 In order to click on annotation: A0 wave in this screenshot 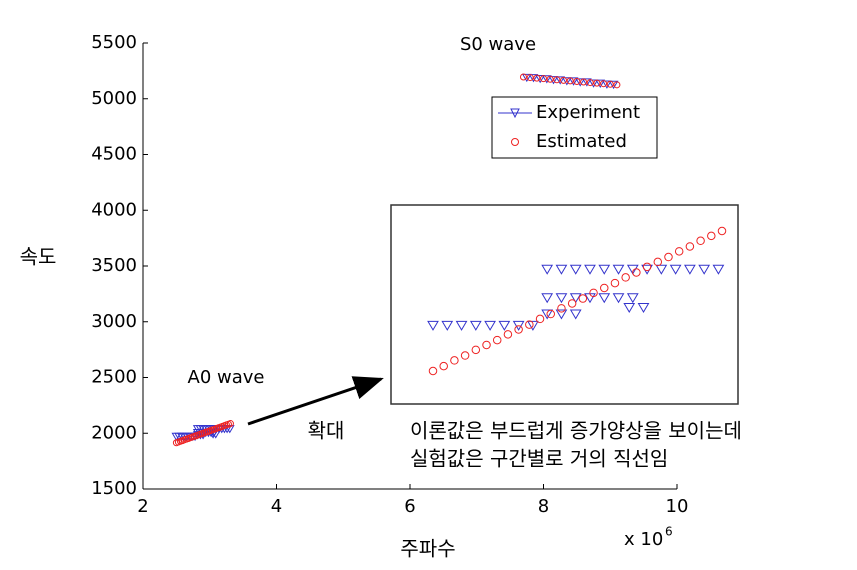, I will do `click(226, 377)`.